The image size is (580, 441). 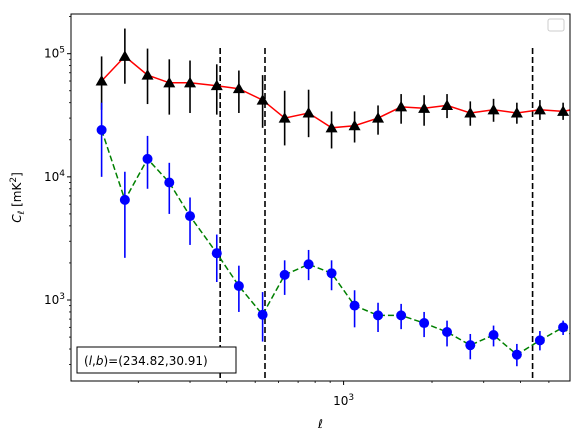 What do you see at coordinates (54, 53) in the screenshot?
I see `y-tick-label: 105` at bounding box center [54, 53].